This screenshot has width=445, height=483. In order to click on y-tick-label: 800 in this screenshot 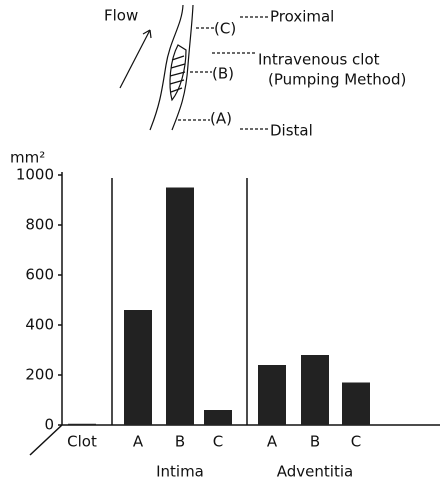, I will do `click(39, 225)`.